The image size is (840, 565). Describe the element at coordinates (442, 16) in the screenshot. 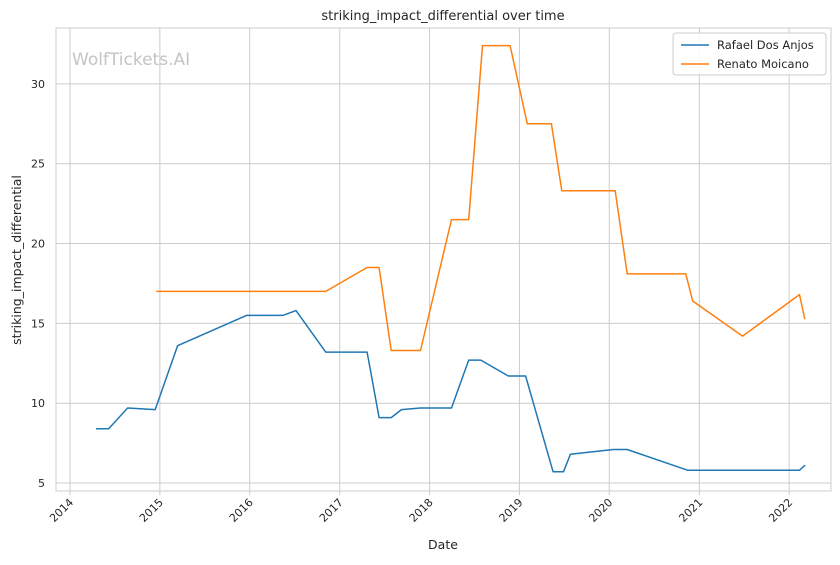

I see `chart-title: striking_impact_differential over time` at that location.